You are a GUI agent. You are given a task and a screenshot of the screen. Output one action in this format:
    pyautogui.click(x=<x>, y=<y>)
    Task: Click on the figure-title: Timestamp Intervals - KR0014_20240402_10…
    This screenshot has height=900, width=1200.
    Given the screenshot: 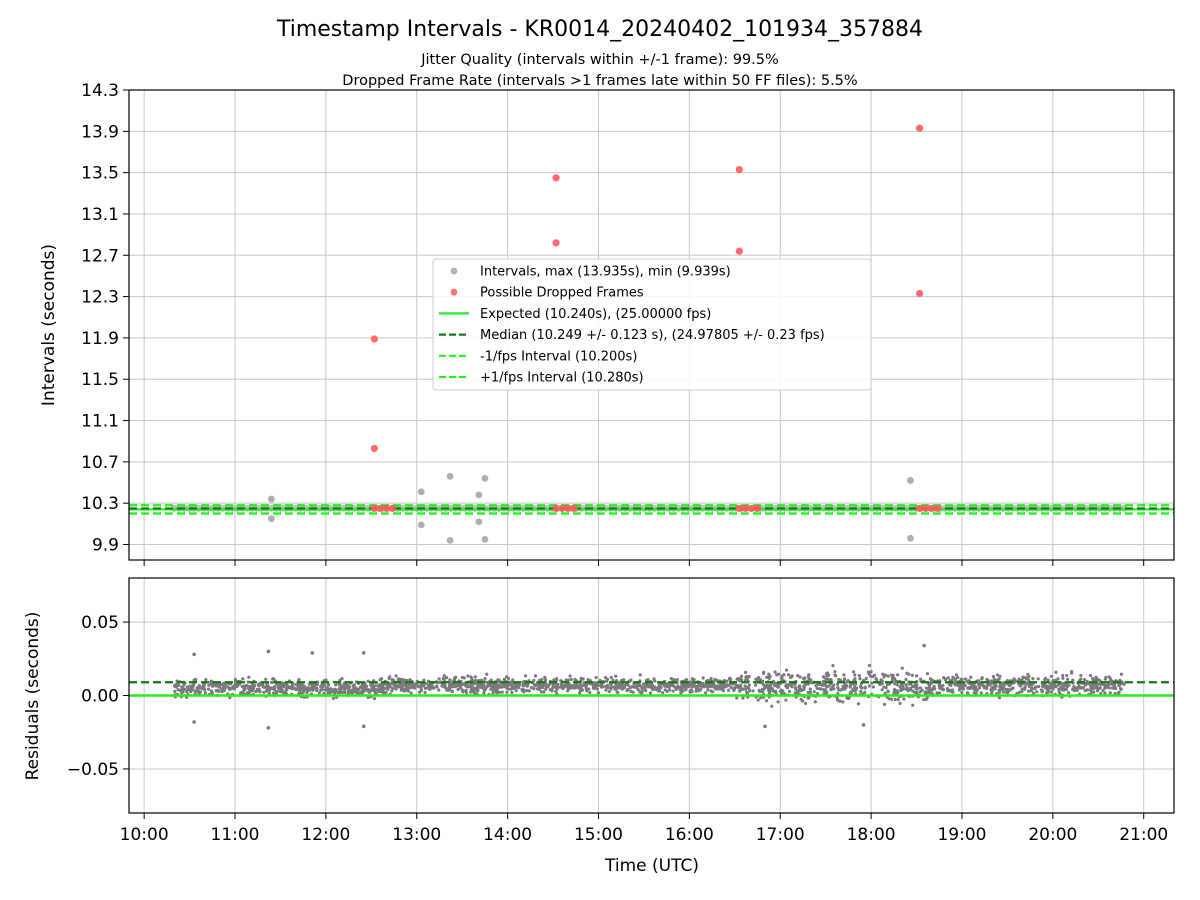 What is the action you would take?
    pyautogui.click(x=599, y=29)
    